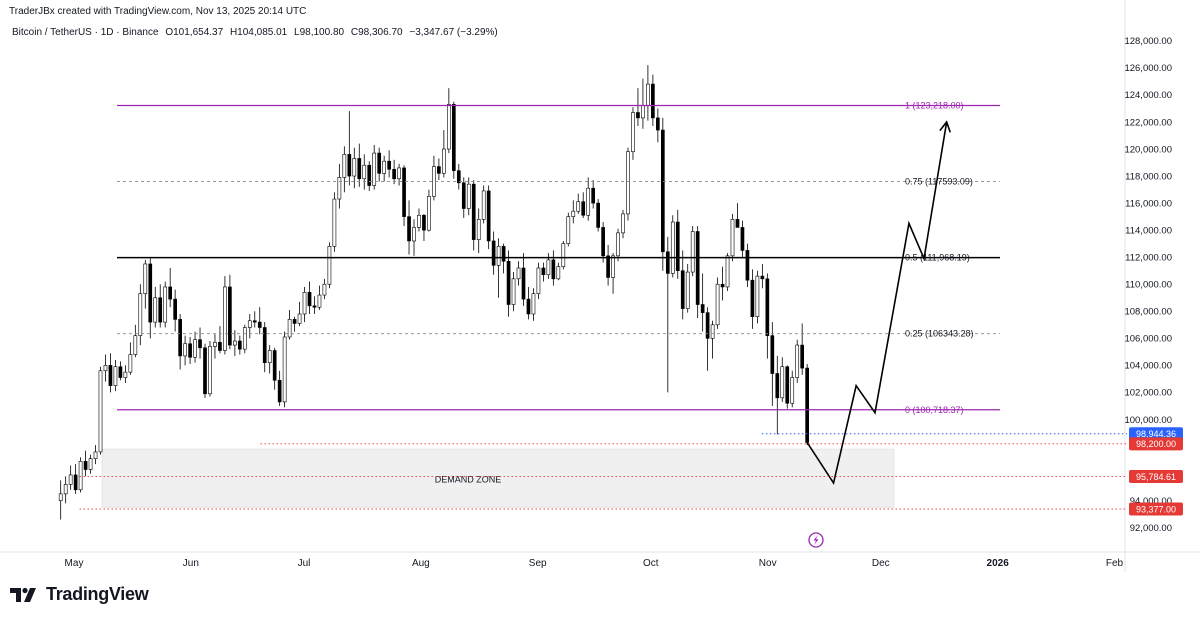 The width and height of the screenshot is (1199, 618). What do you see at coordinates (877, 303) in the screenshot?
I see `projection-path` at bounding box center [877, 303].